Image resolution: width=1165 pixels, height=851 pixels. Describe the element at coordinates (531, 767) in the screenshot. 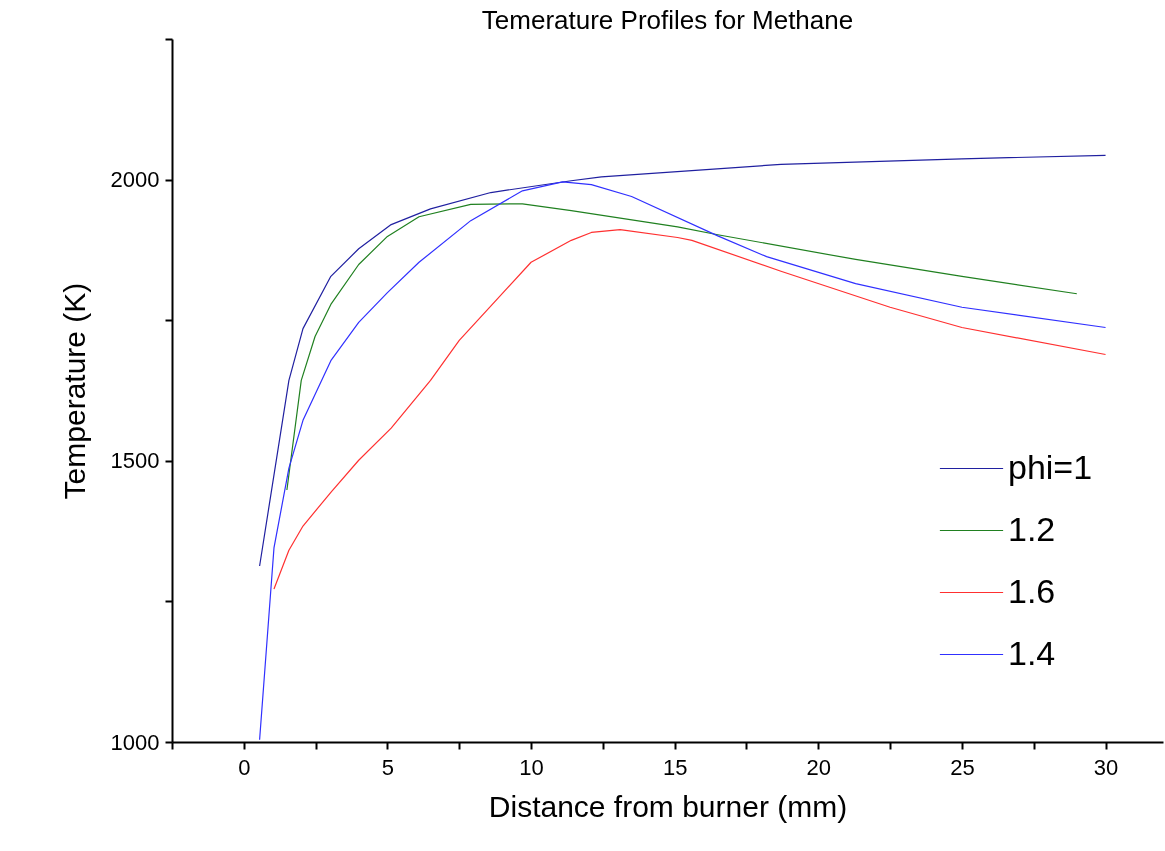

I see `x-tick-label: 10` at that location.